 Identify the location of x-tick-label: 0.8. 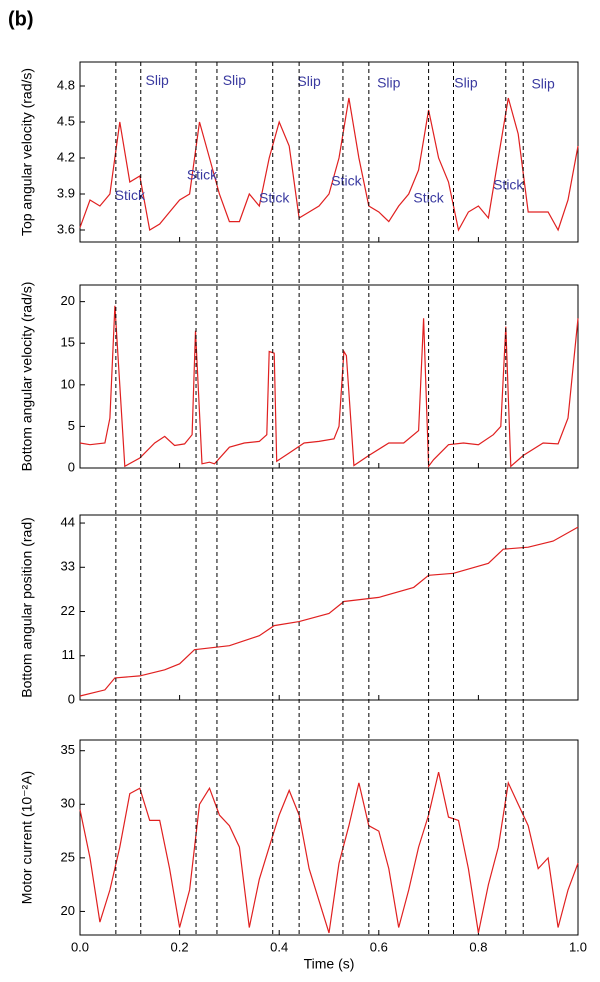
(478, 946).